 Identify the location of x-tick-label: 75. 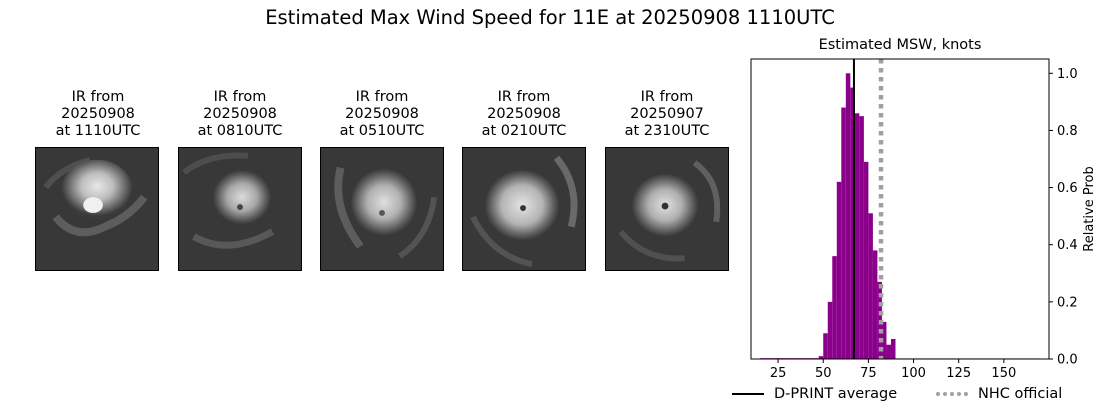
(868, 373).